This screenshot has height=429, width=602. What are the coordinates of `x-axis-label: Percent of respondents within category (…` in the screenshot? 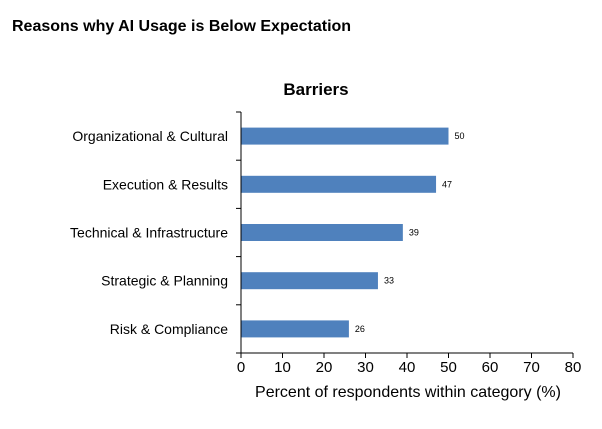 It's located at (408, 392).